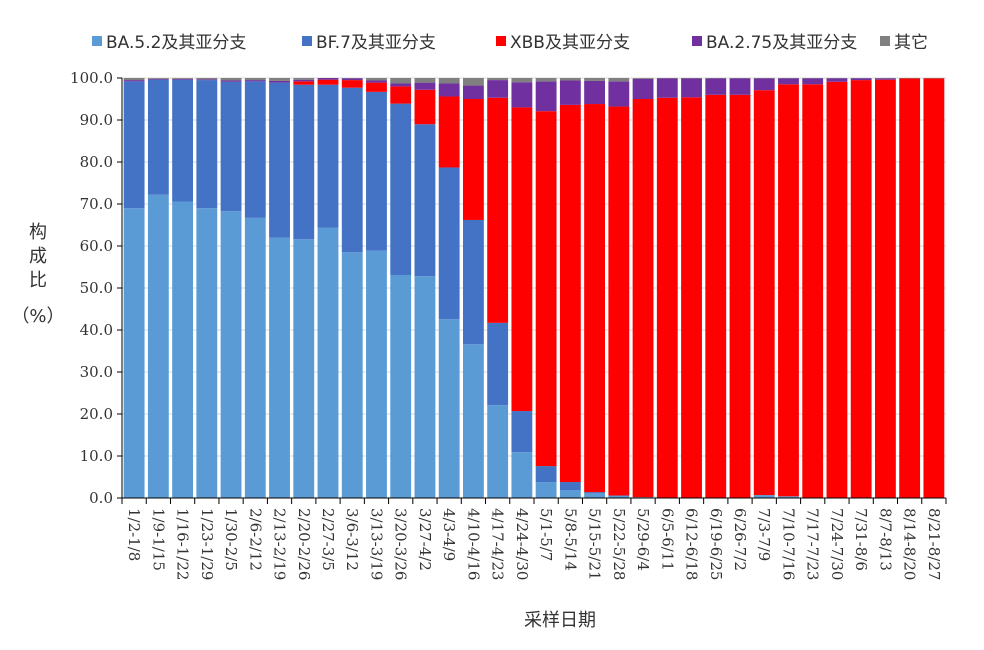 The width and height of the screenshot is (984, 650). Describe the element at coordinates (813, 544) in the screenshot. I see `x-tick-label: 7/17-7/23` at that location.